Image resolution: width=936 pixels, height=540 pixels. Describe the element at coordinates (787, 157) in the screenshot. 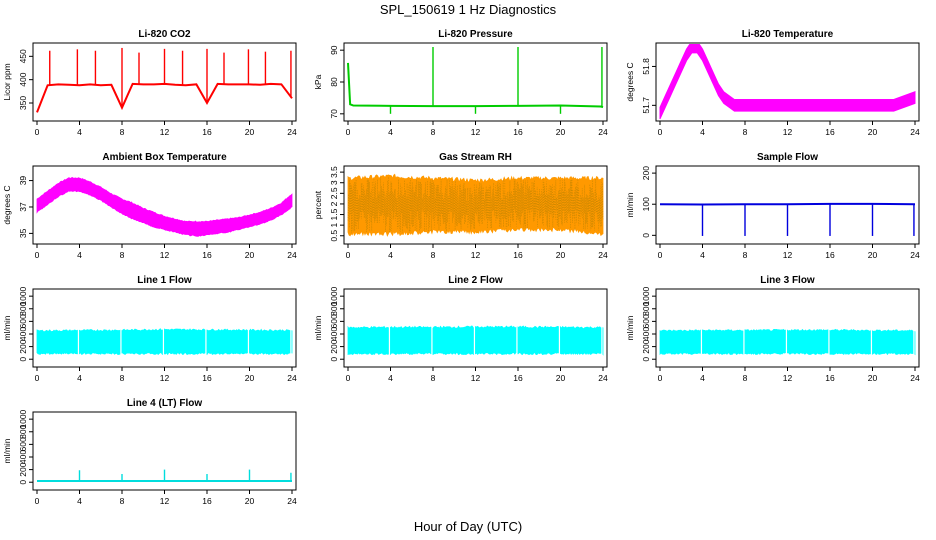

I see `panel-title: Sample Flow` at that location.